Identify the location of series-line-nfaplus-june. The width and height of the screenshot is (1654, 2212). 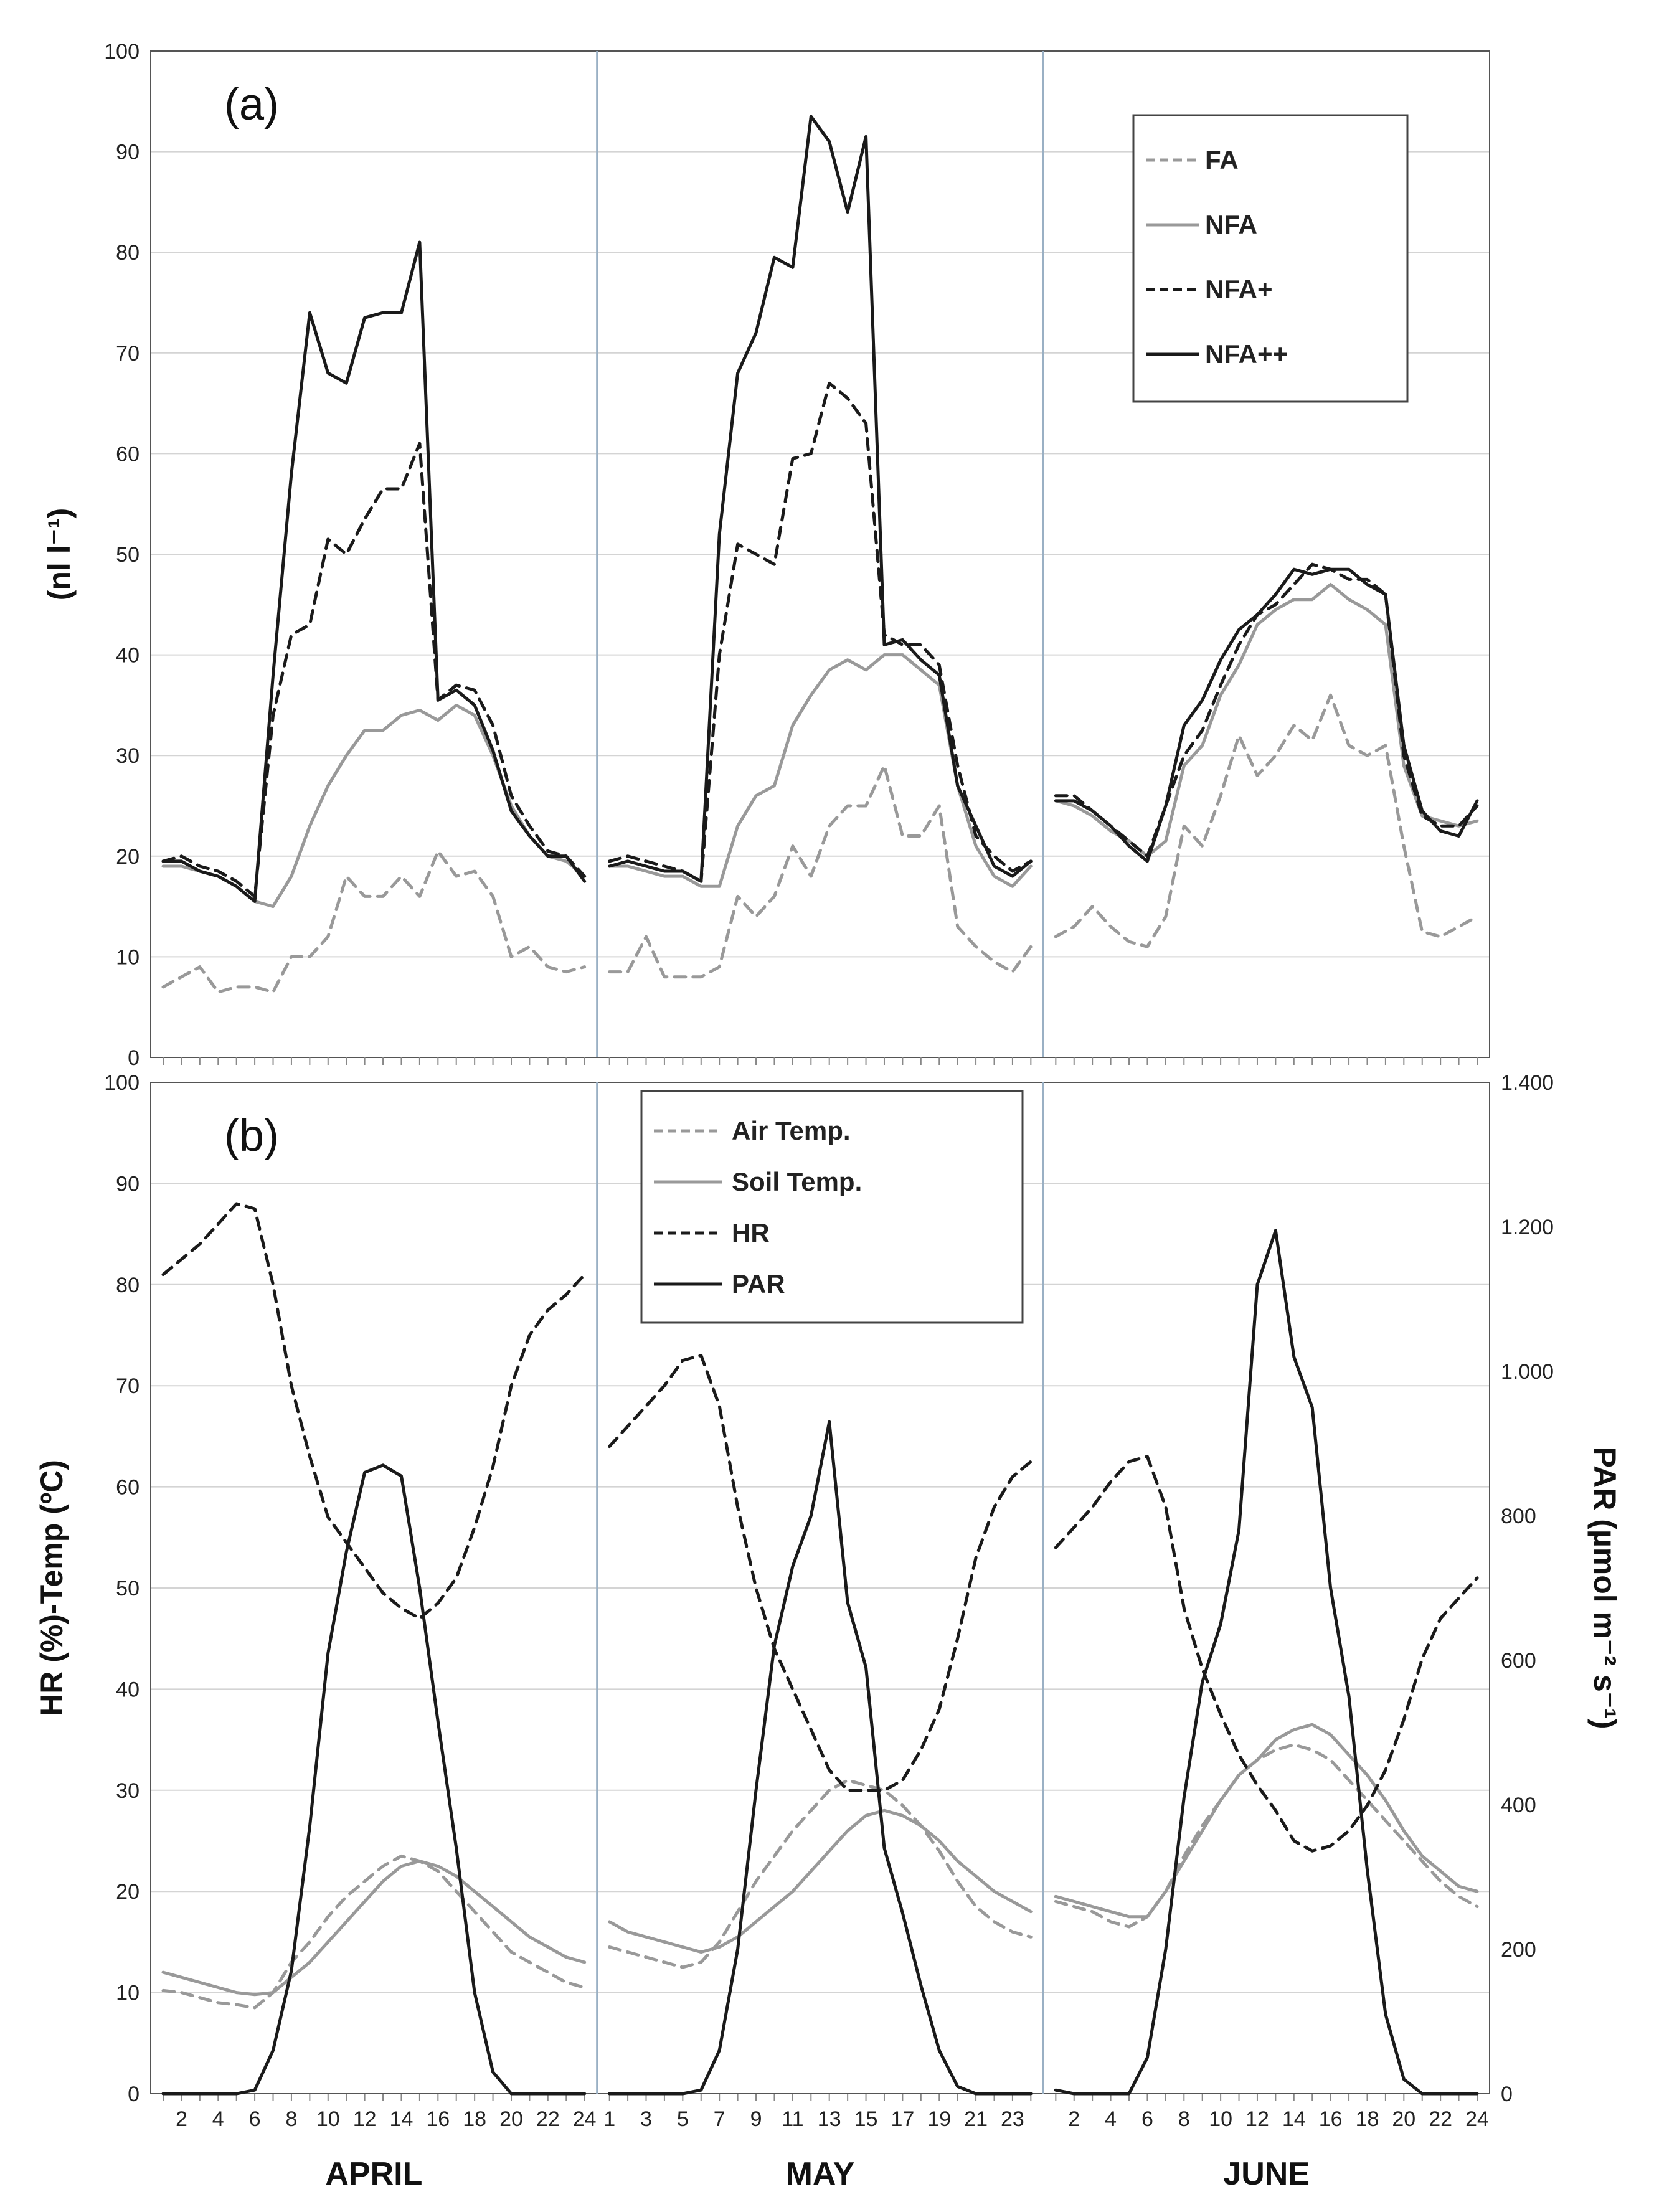
(1266, 710).